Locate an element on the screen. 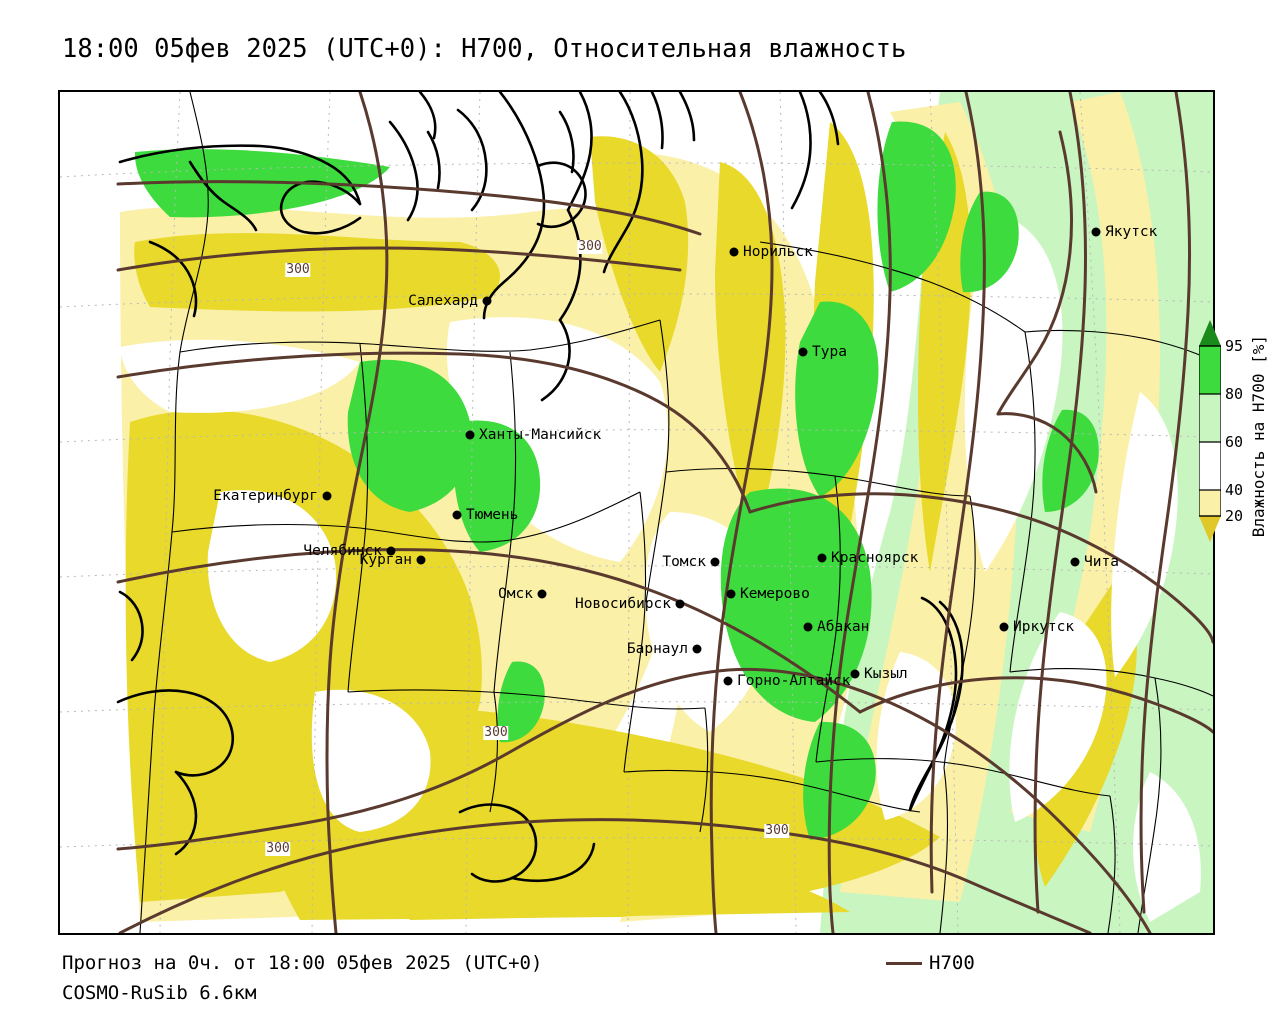  legend-h700: H700 is located at coordinates (930, 963).